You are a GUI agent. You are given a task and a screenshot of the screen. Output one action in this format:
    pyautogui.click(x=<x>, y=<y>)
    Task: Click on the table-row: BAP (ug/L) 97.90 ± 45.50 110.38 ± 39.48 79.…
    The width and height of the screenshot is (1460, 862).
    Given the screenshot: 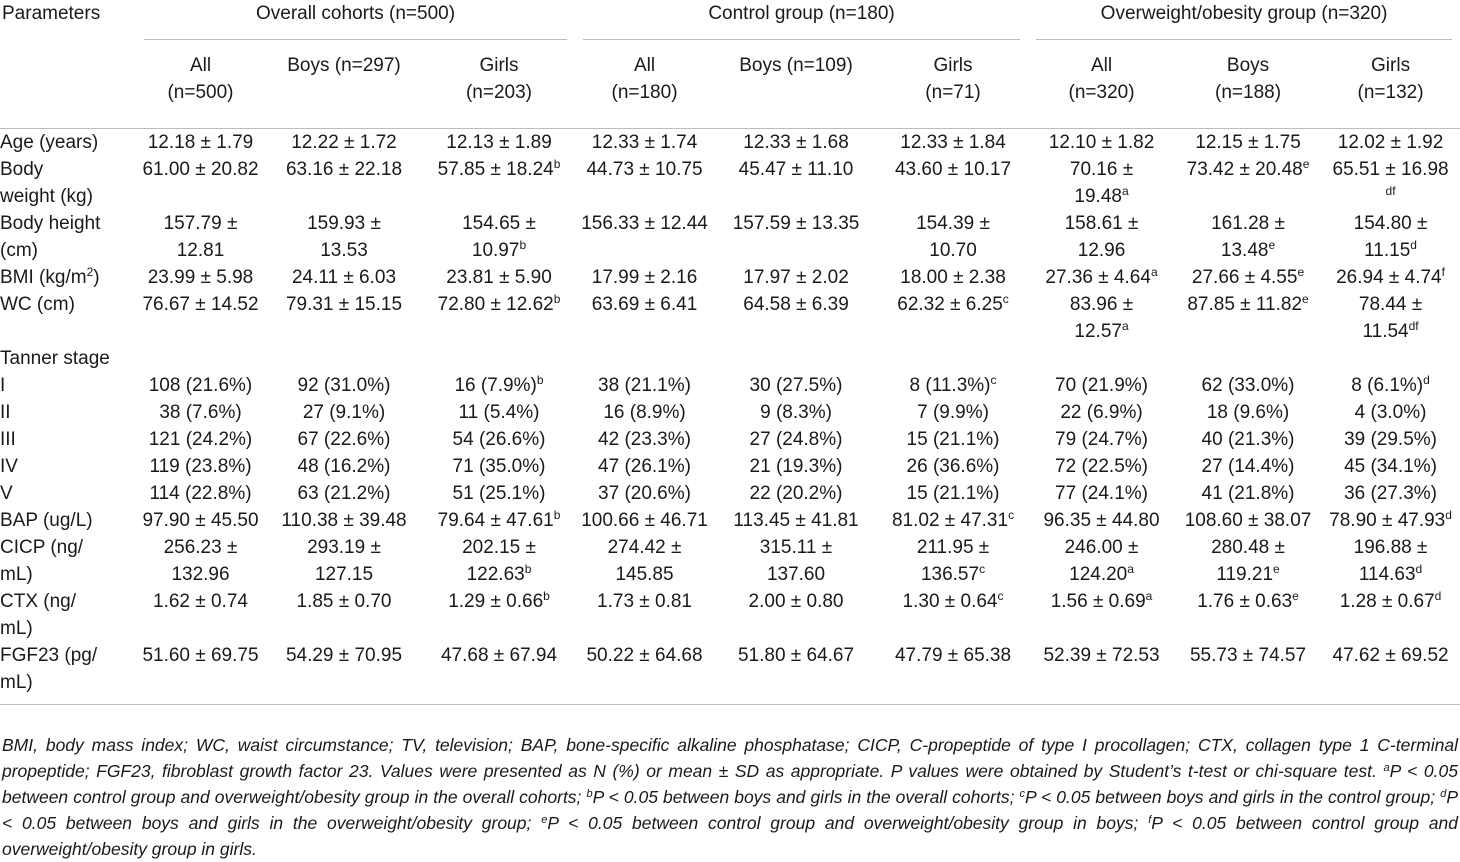 What is the action you would take?
    pyautogui.click(x=730, y=520)
    